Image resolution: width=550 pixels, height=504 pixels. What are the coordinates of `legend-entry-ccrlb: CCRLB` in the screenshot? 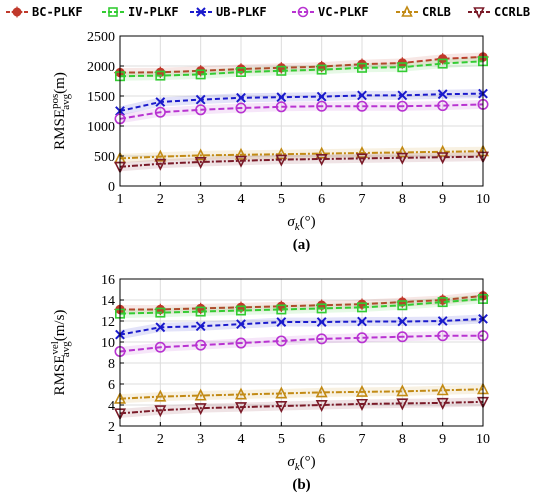 It's located at (499, 12).